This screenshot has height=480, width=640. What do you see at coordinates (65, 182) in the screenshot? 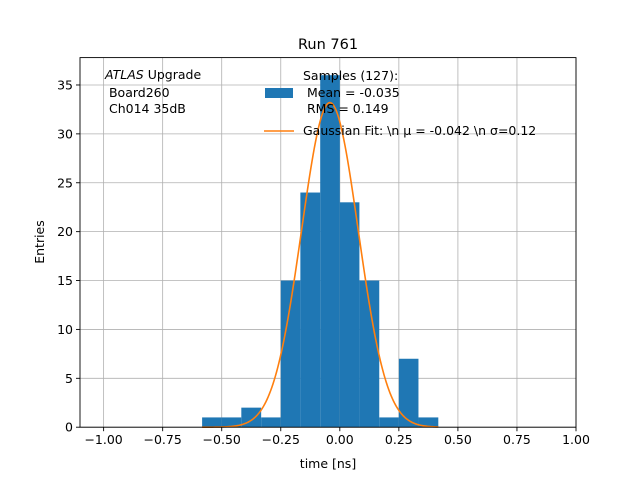
I see `y-tick-label-5: 25` at bounding box center [65, 182].